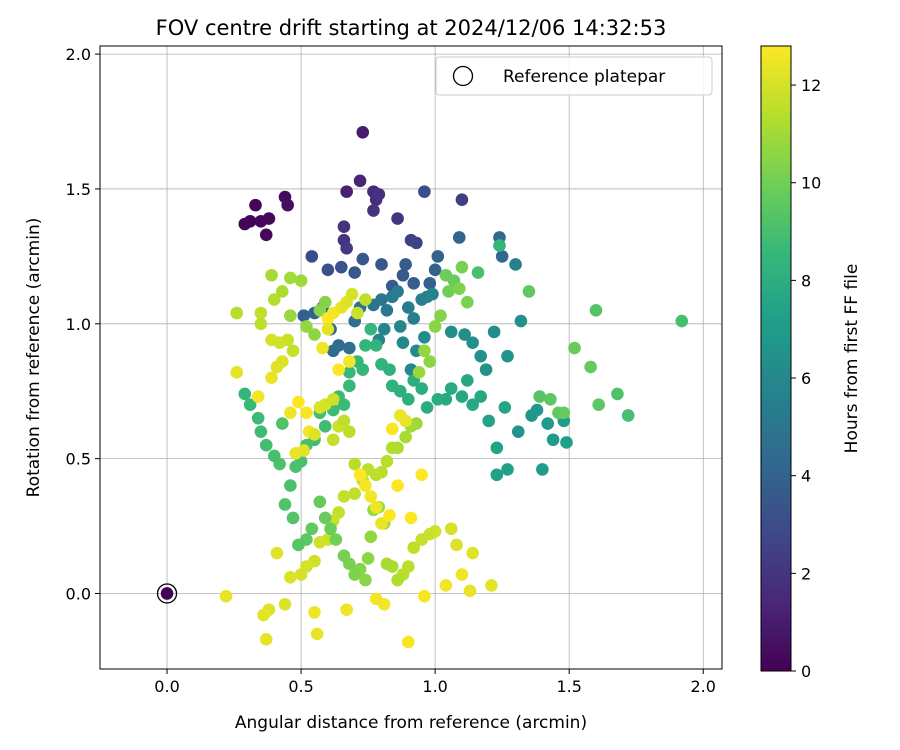 The width and height of the screenshot is (900, 750). I want to click on colorbar-ticks: 0 2 4 6 8 10 12, so click(806, 378).